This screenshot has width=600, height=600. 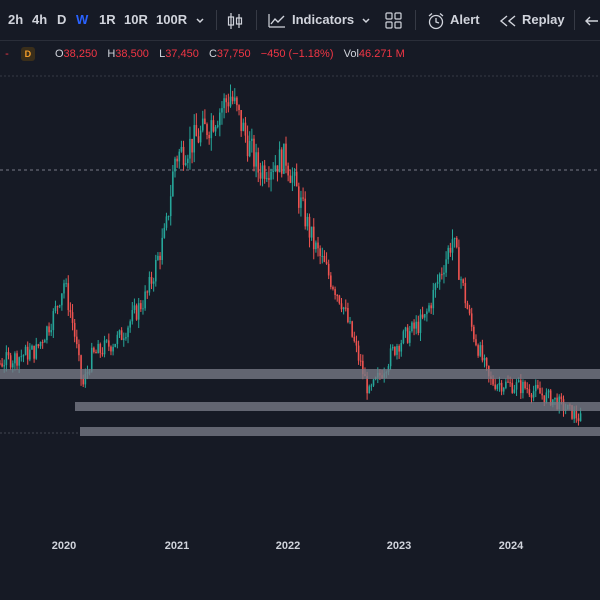 I want to click on undo-button, so click(x=592, y=20).